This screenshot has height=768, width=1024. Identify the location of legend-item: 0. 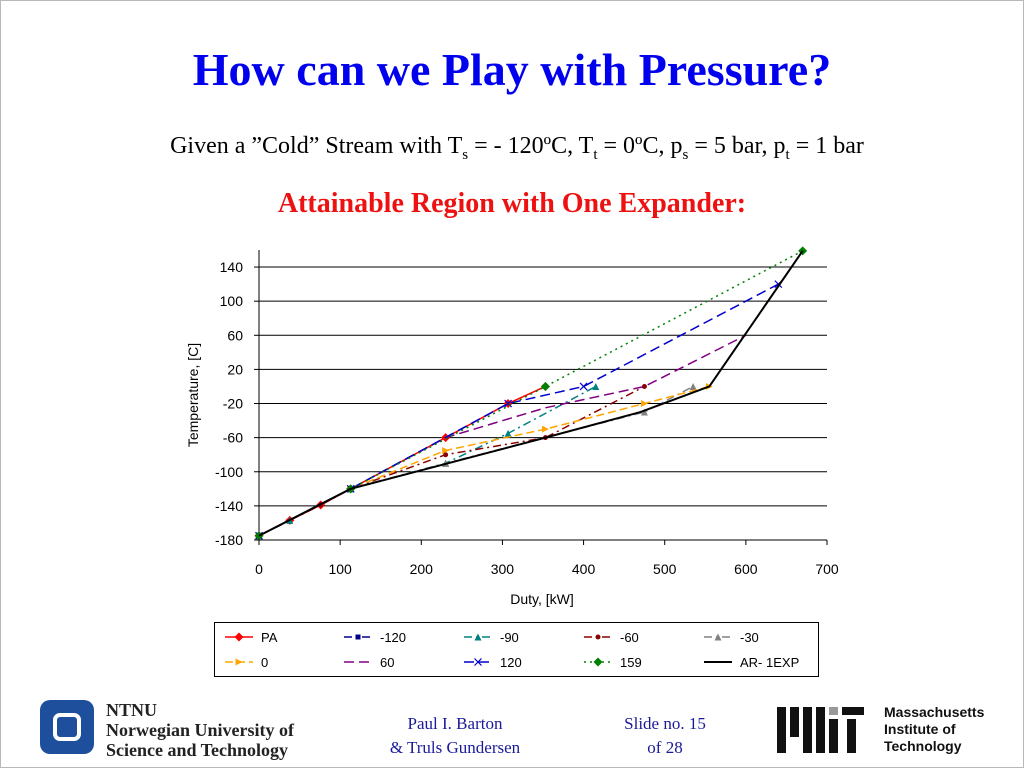
(246, 662).